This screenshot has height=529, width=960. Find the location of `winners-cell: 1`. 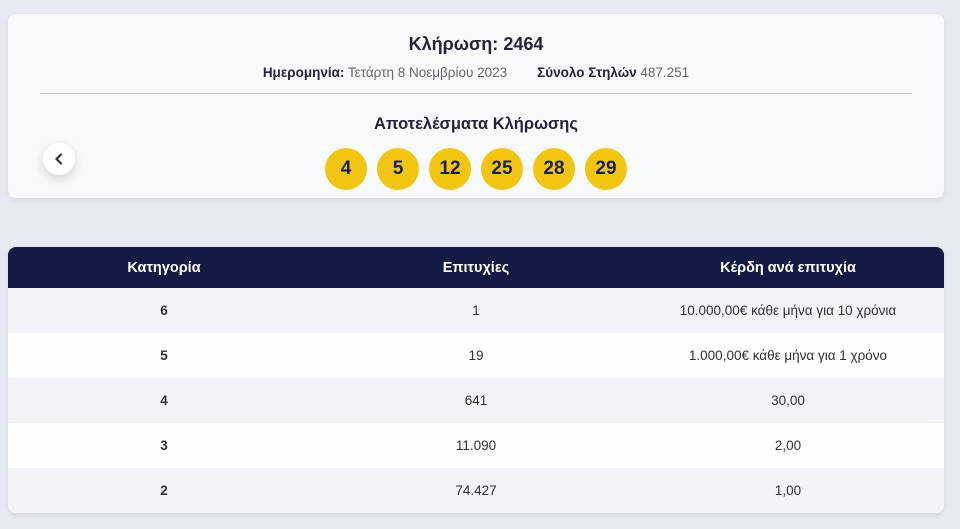

winners-cell: 1 is located at coordinates (476, 310).